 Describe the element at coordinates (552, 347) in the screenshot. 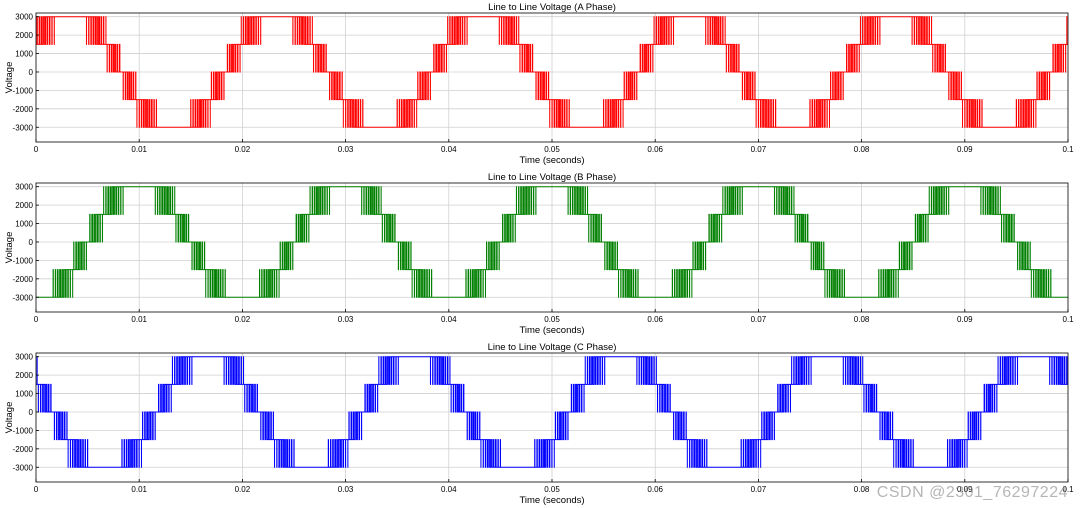

I see `chart-title: Line to Line Voltage (C Phase)` at that location.